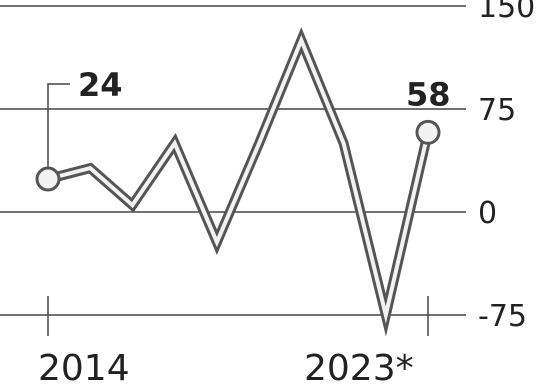 Image resolution: width=551 pixels, height=390 pixels. What do you see at coordinates (100, 85) in the screenshot?
I see `data-label-start: 24` at bounding box center [100, 85].